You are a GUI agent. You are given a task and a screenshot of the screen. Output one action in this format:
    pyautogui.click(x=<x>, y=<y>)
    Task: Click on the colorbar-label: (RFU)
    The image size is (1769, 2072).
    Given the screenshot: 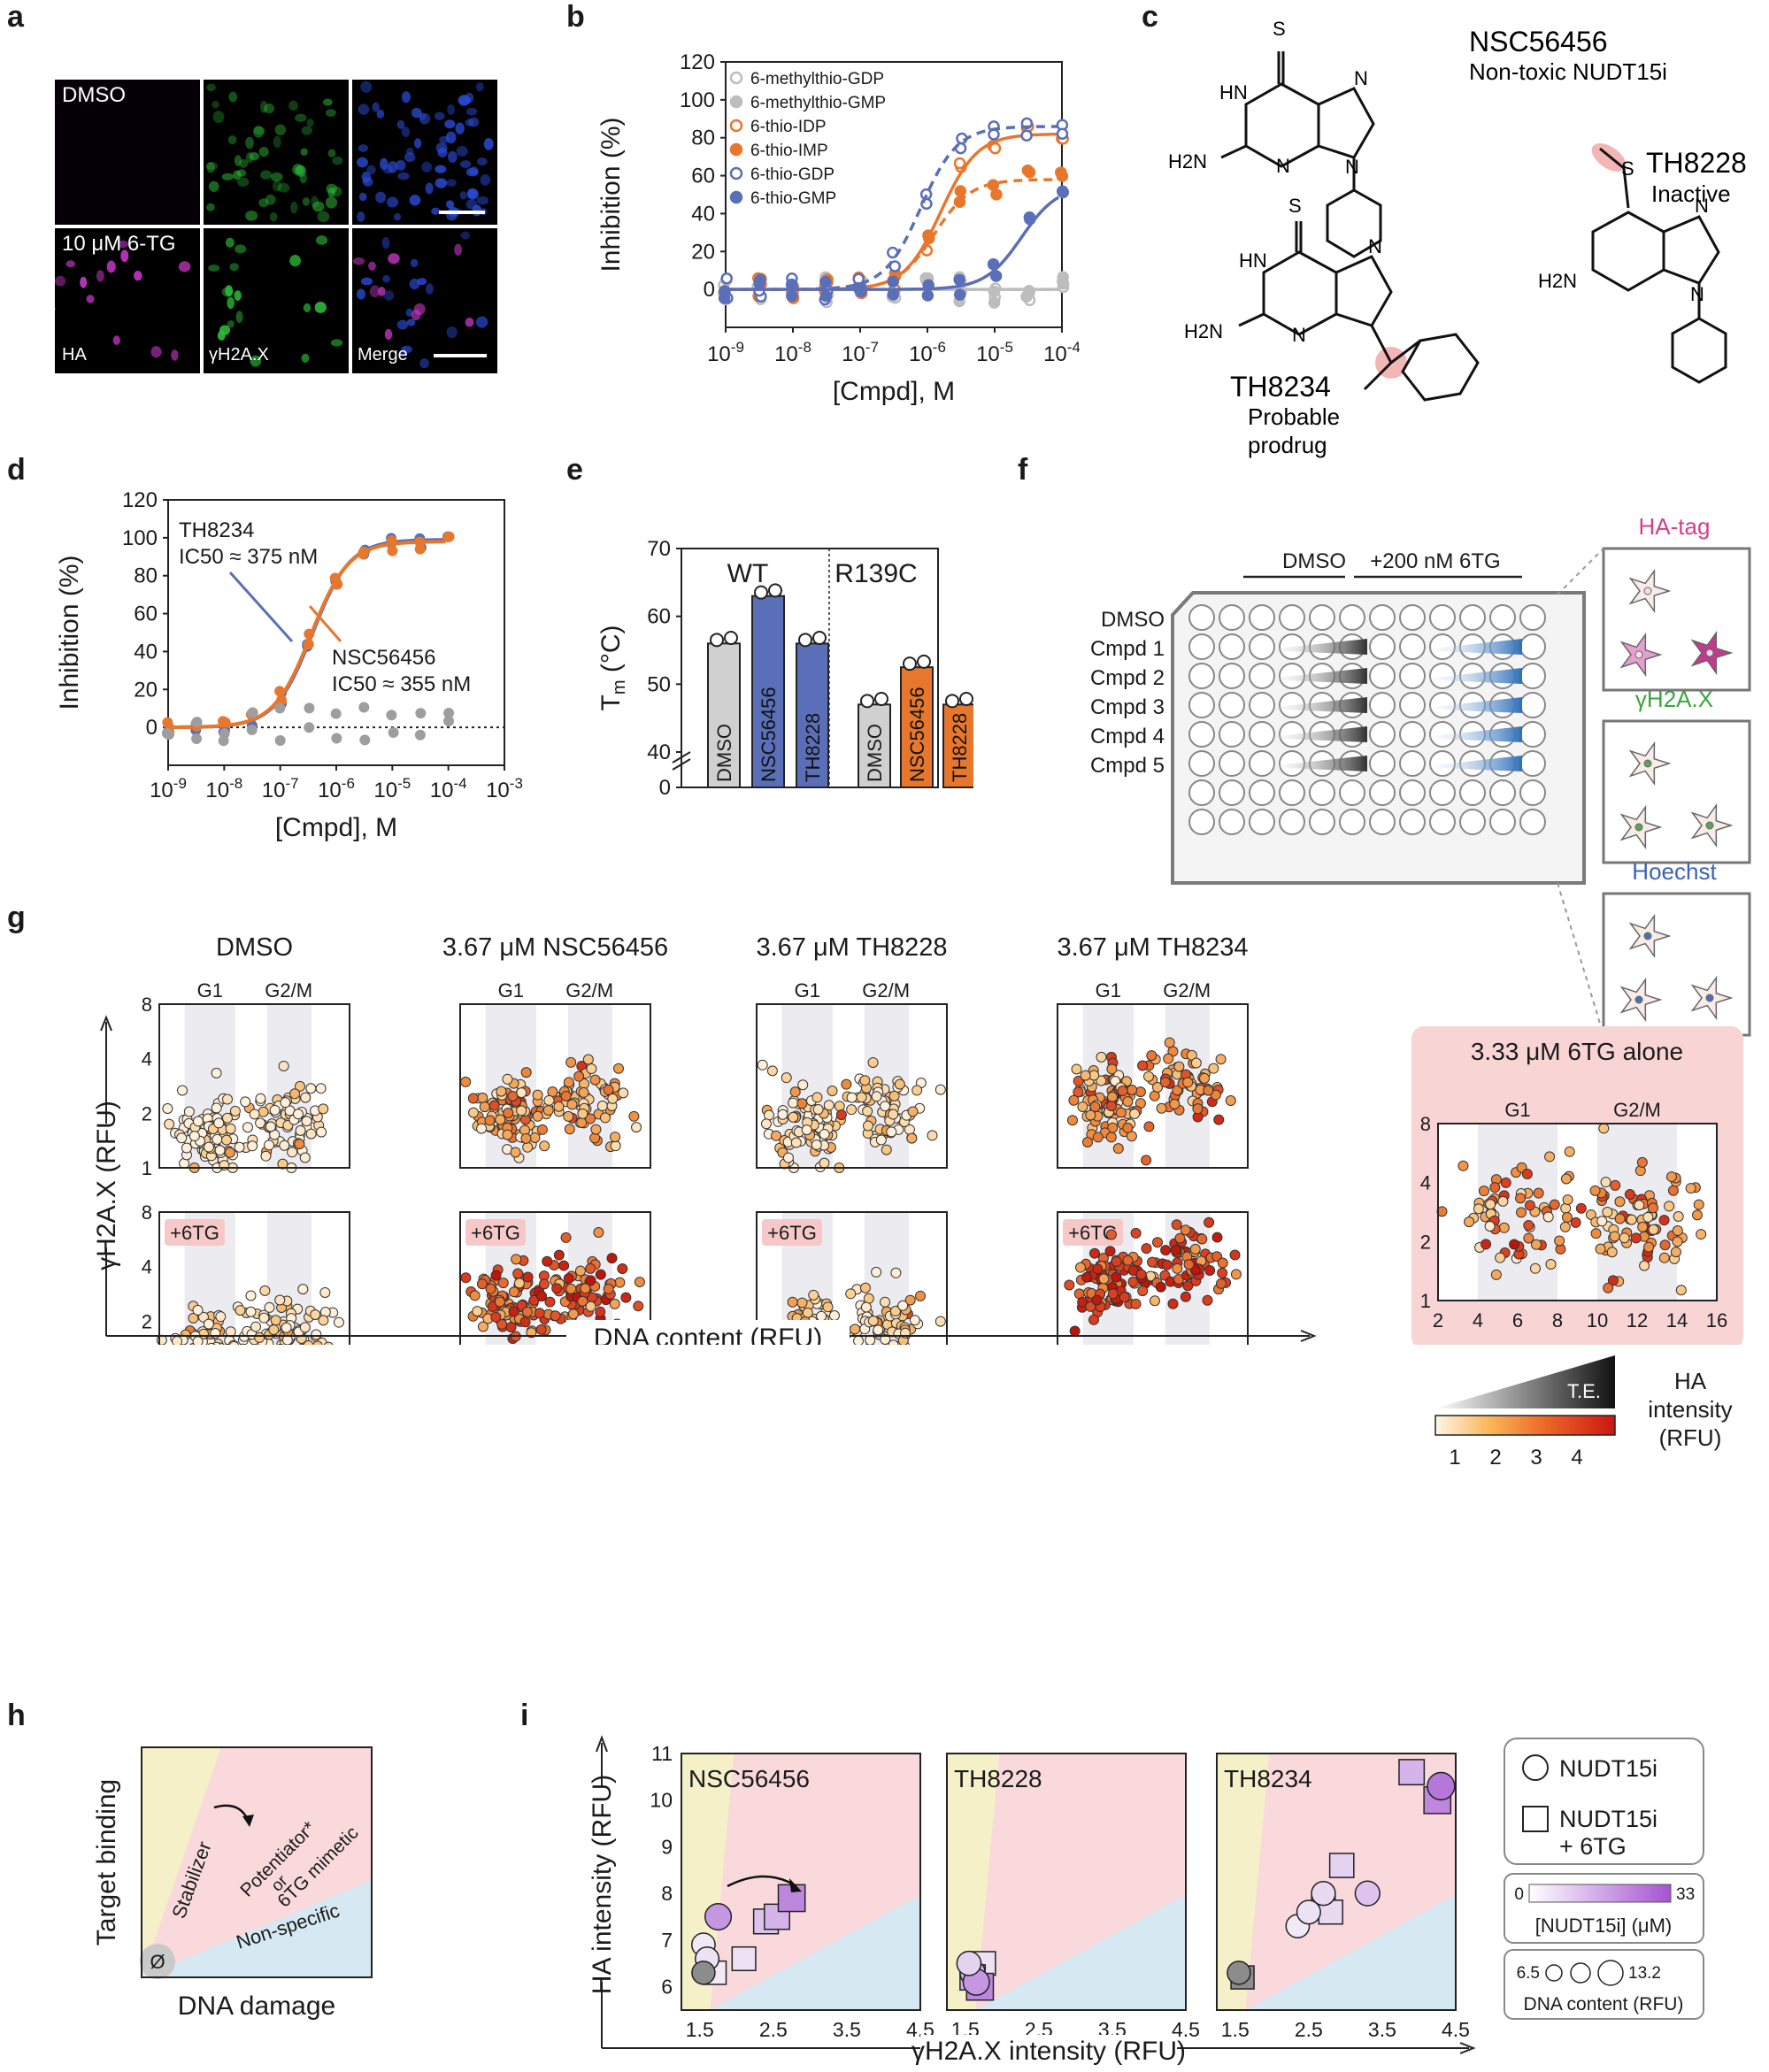 What is the action you would take?
    pyautogui.click(x=1690, y=1438)
    